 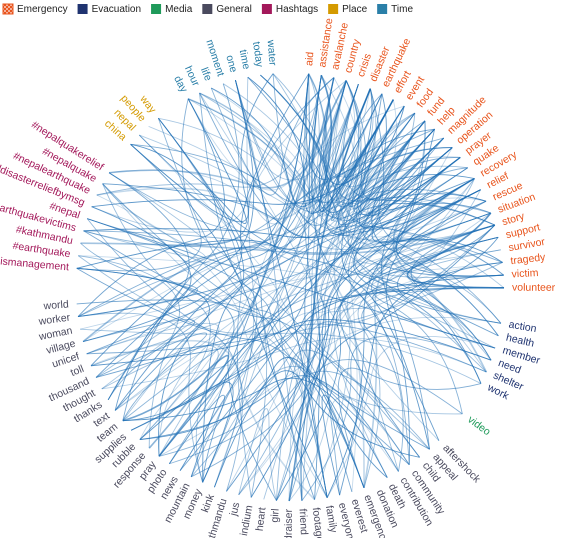 What do you see at coordinates (261, 518) in the screenshot?
I see `node-label: heart` at bounding box center [261, 518].